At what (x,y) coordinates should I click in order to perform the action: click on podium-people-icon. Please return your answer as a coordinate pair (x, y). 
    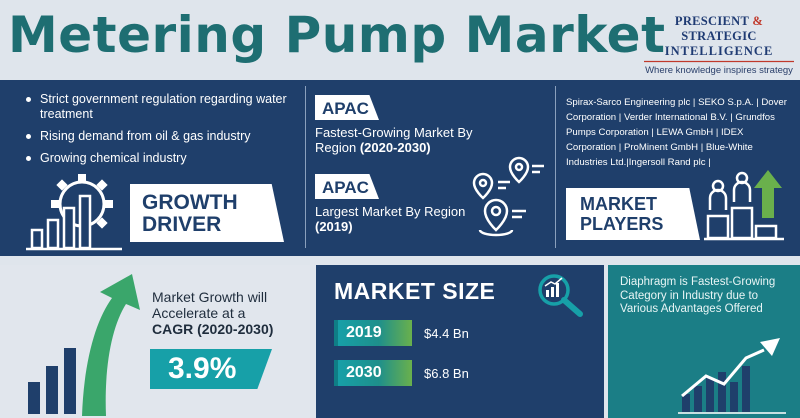
    Looking at the image, I should click on (744, 205).